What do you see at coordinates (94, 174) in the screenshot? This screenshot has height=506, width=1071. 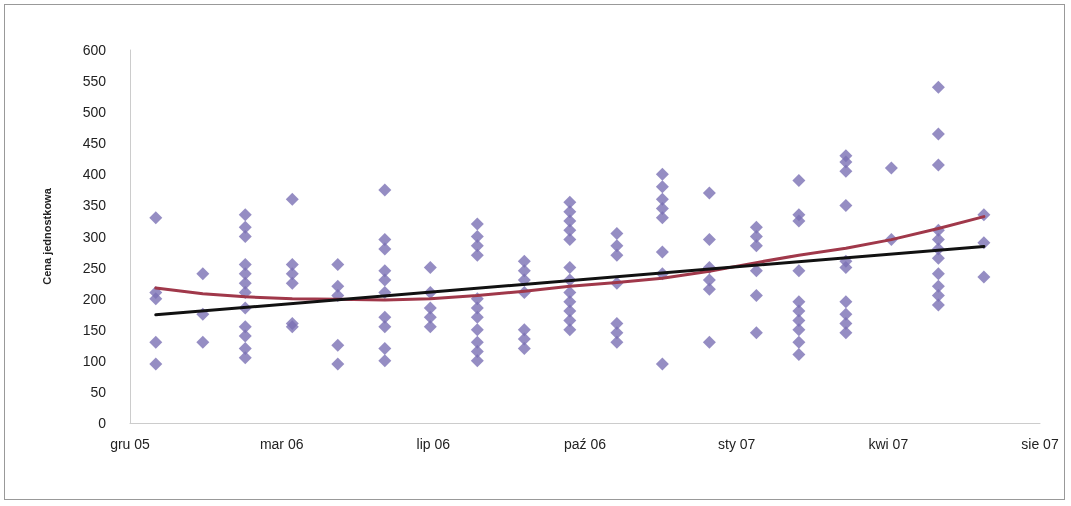 I see `y-tick-label: 400` at bounding box center [94, 174].